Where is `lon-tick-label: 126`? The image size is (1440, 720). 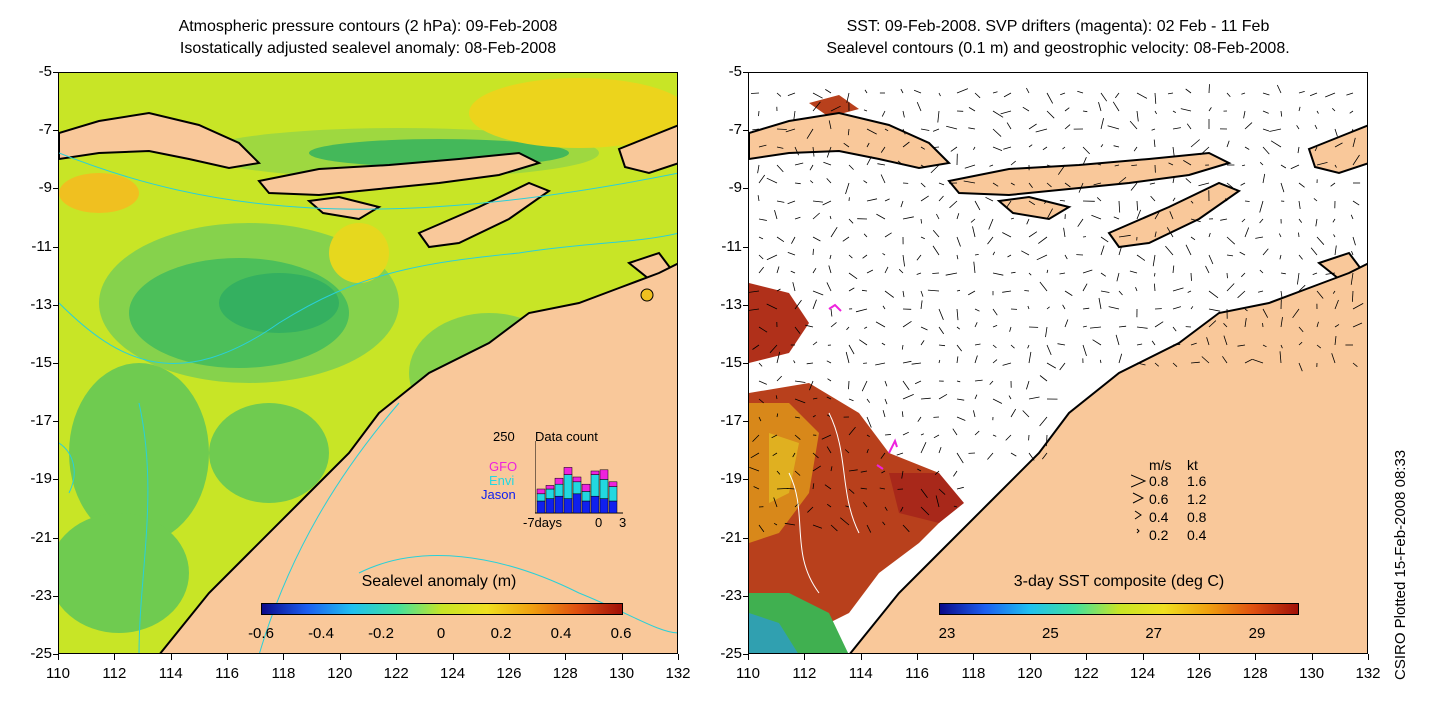
lon-tick-label: 126 is located at coordinates (509, 673).